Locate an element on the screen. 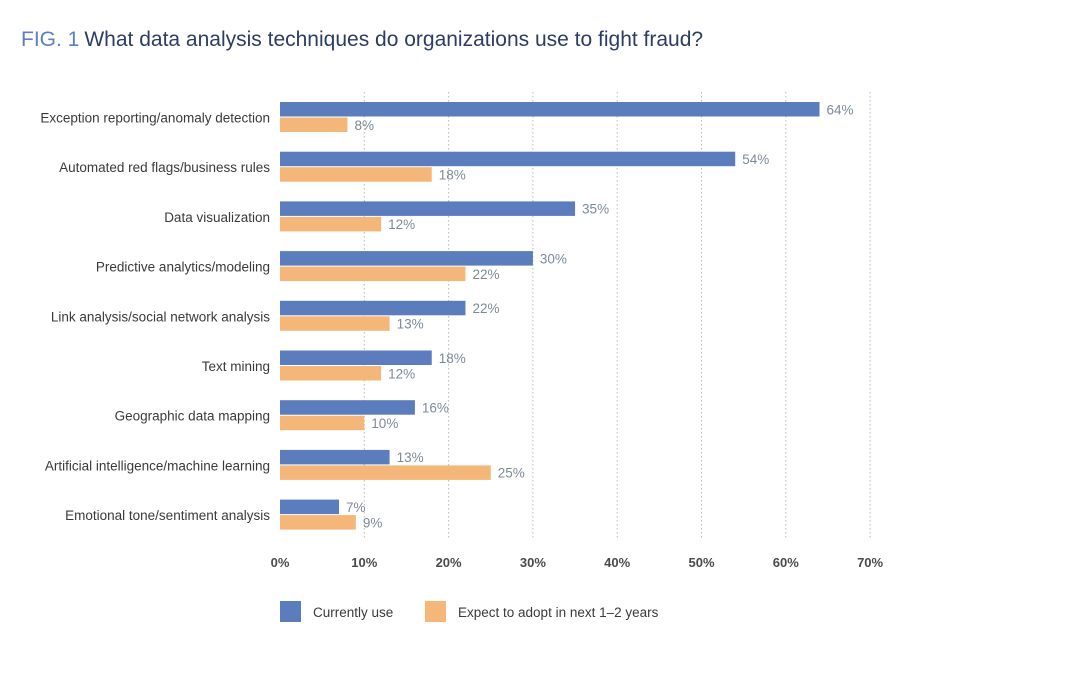 This screenshot has height=678, width=1077. legend-swatch-expect-to-adopt is located at coordinates (435, 611).